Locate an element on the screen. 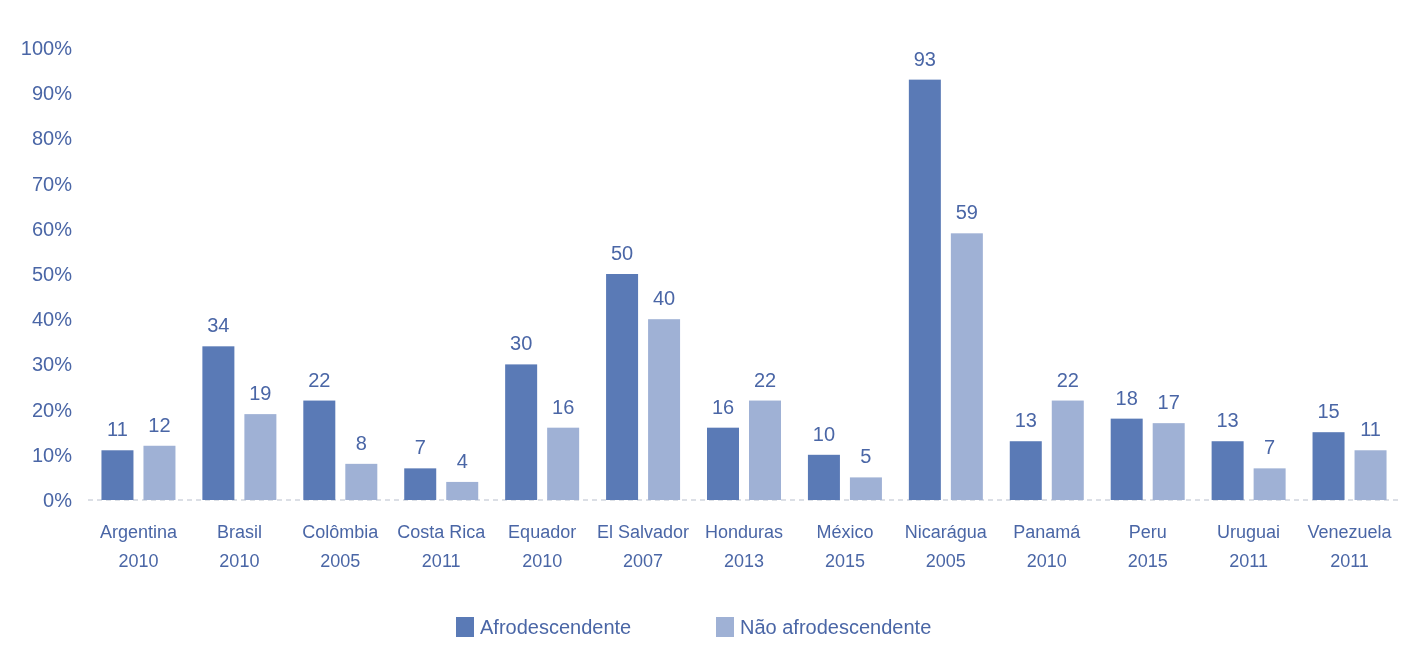  data-label: 8 is located at coordinates (361, 442).